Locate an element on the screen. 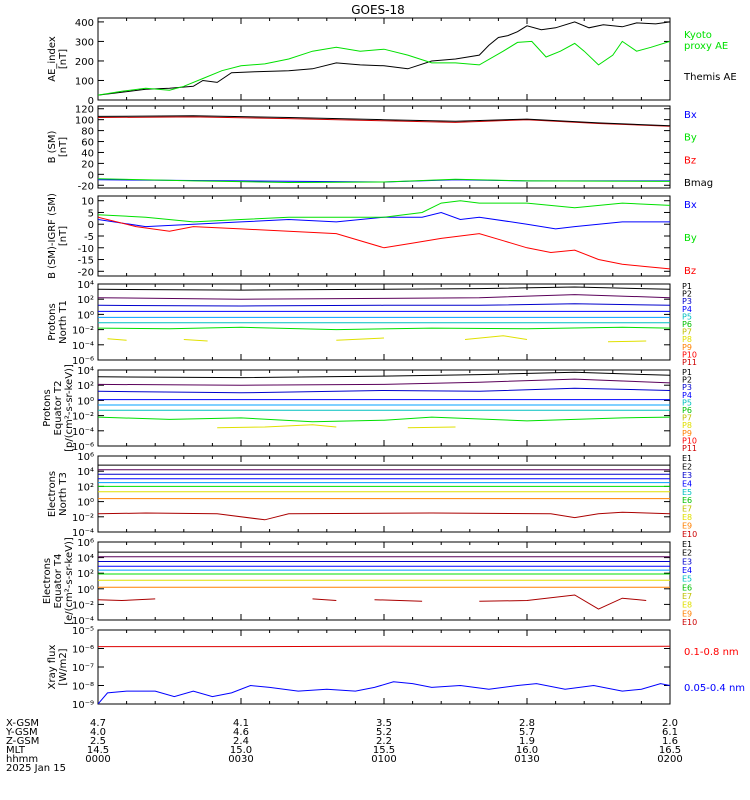 The width and height of the screenshot is (750, 800). legend-label: proxy AE is located at coordinates (706, 46).